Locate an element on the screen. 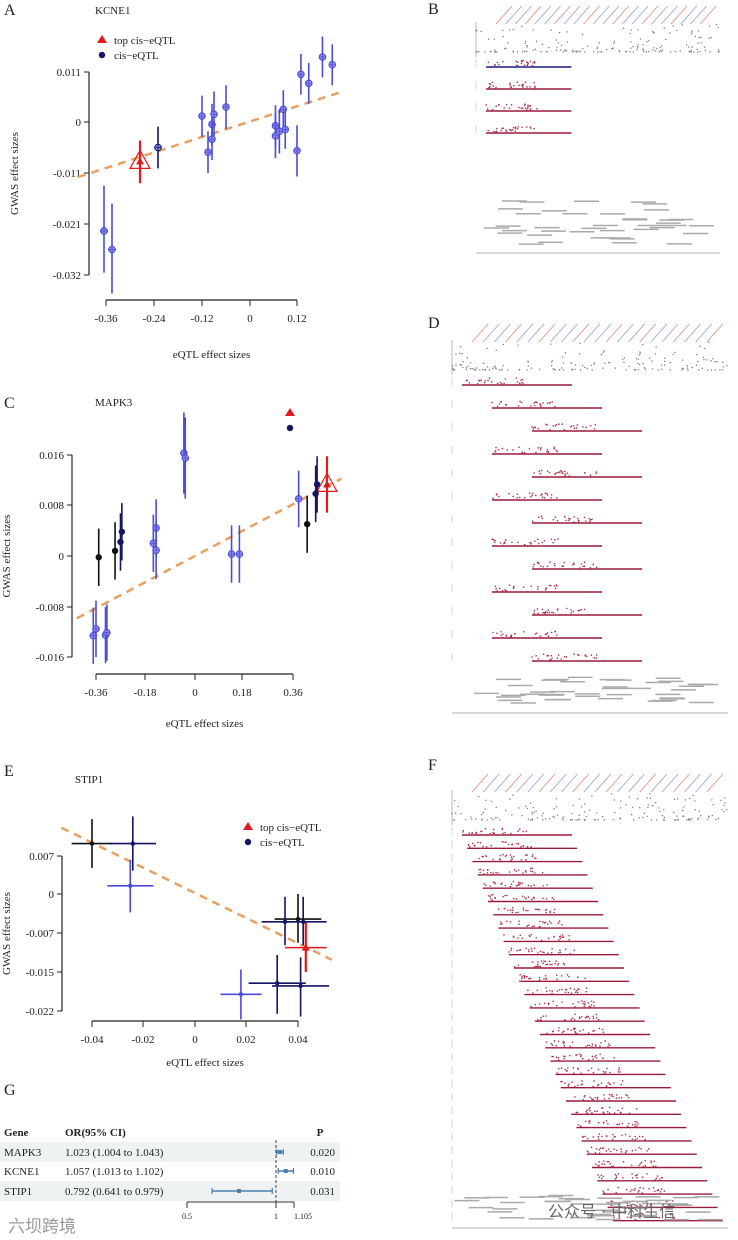  probe-label-b is located at coordinates (650, 15).